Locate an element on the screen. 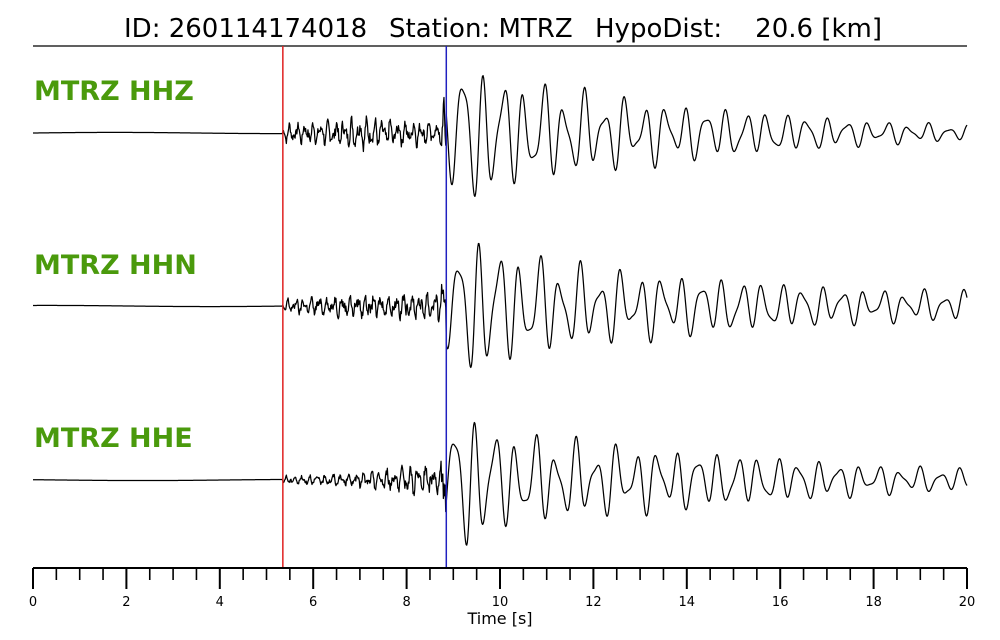 The width and height of the screenshot is (1000, 640). x-tick-label: 14 is located at coordinates (687, 602).